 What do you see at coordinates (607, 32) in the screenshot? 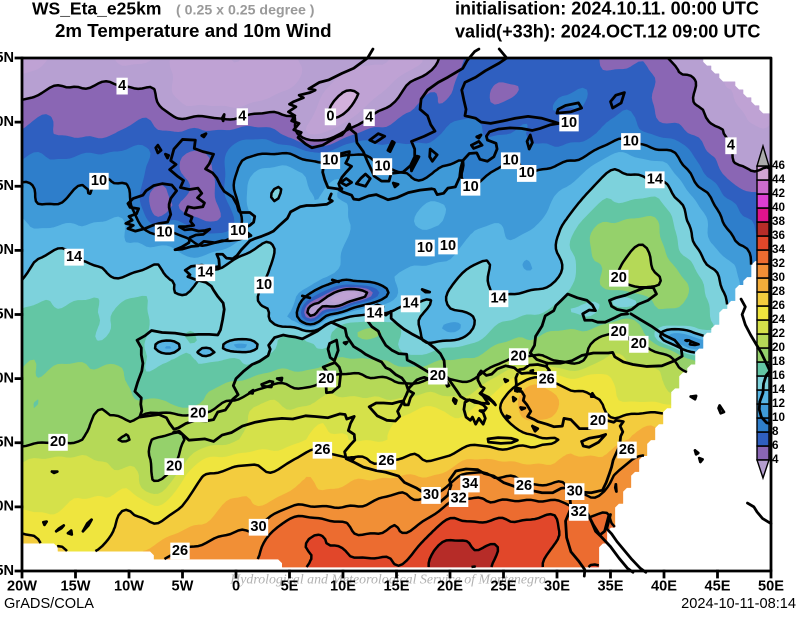
I see `svg-text:valid(+33h): 2024.OCT.12 09:00: valid(+33h): 2024.OCT.12 09:00 UTC` at bounding box center [607, 32].